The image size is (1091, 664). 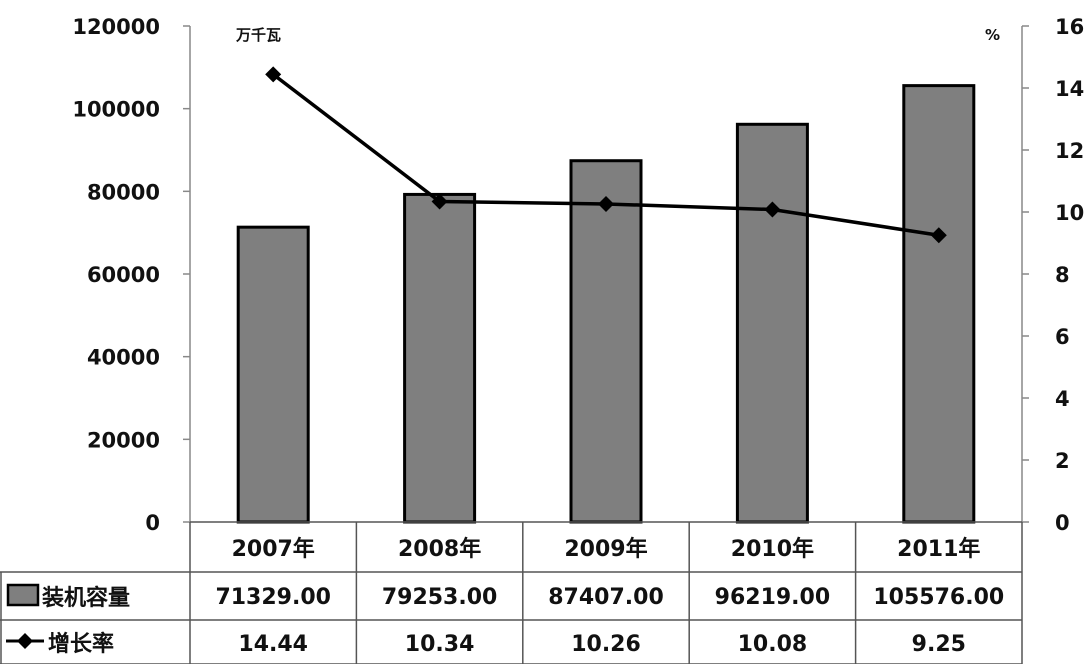 I want to click on left-axis-tick-label: 100000, so click(x=116, y=110).